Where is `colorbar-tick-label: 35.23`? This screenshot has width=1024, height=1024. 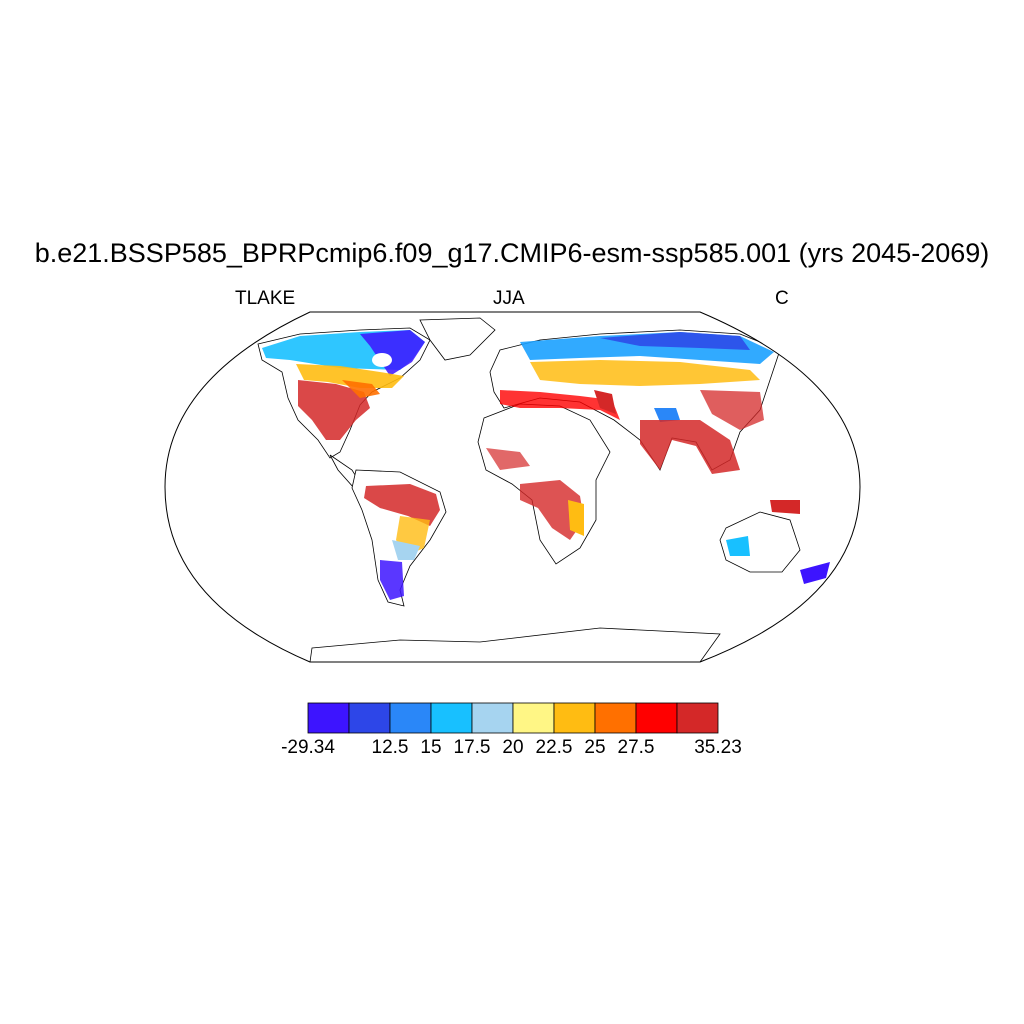 colorbar-tick-label: 35.23 is located at coordinates (718, 747).